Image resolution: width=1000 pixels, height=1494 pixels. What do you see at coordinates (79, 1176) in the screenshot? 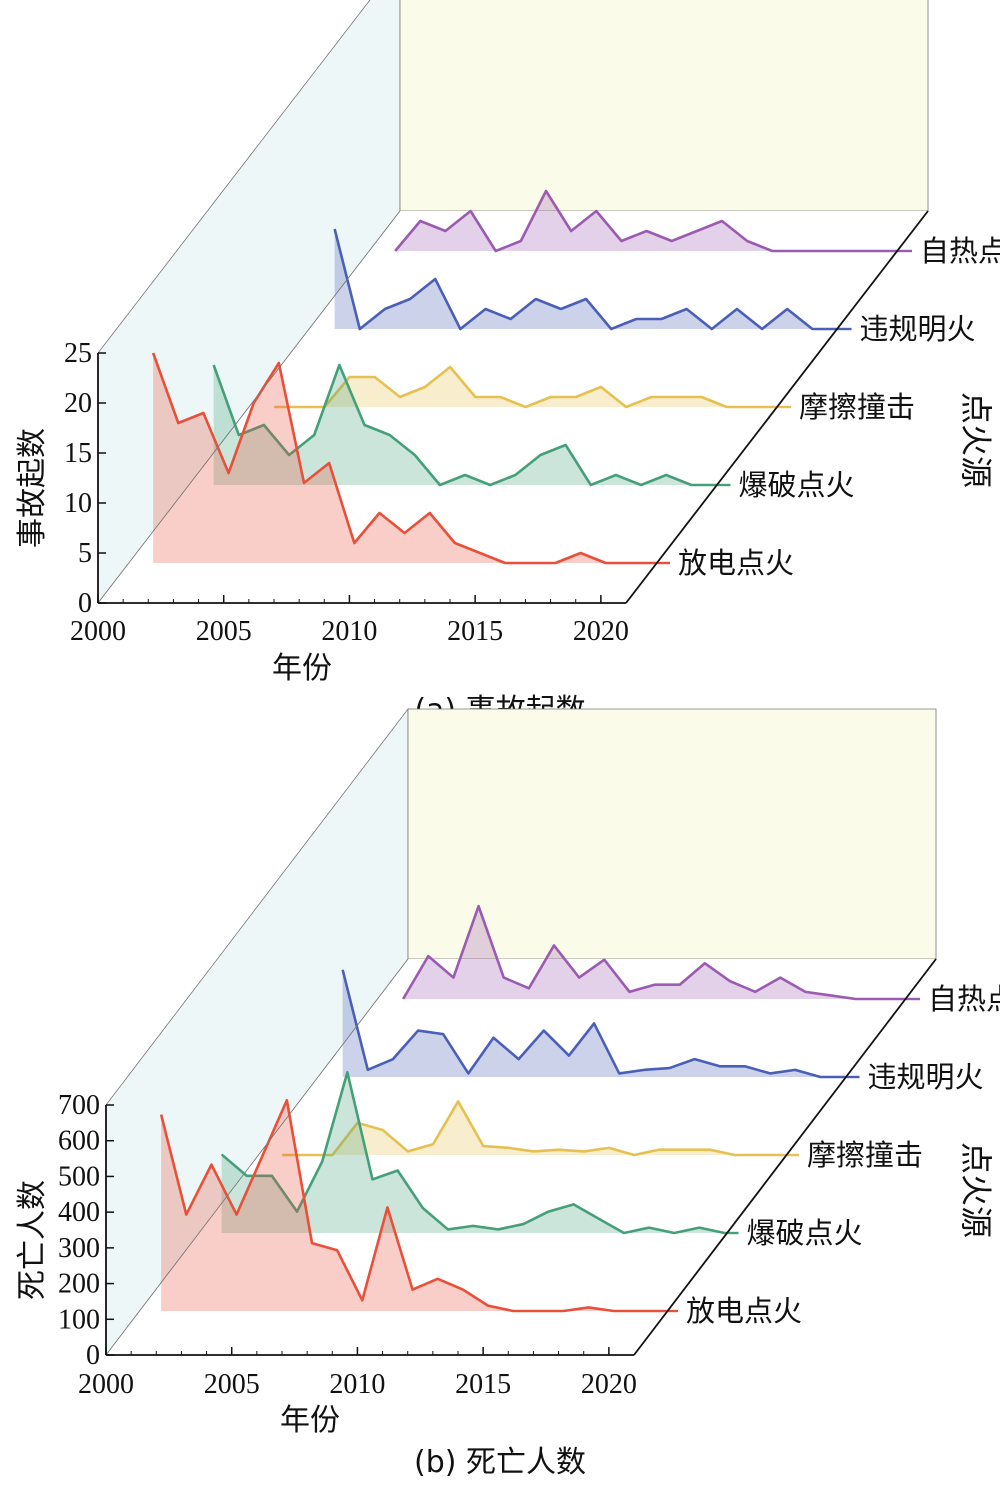
I see `y-tick-label-500: 500` at bounding box center [79, 1176].